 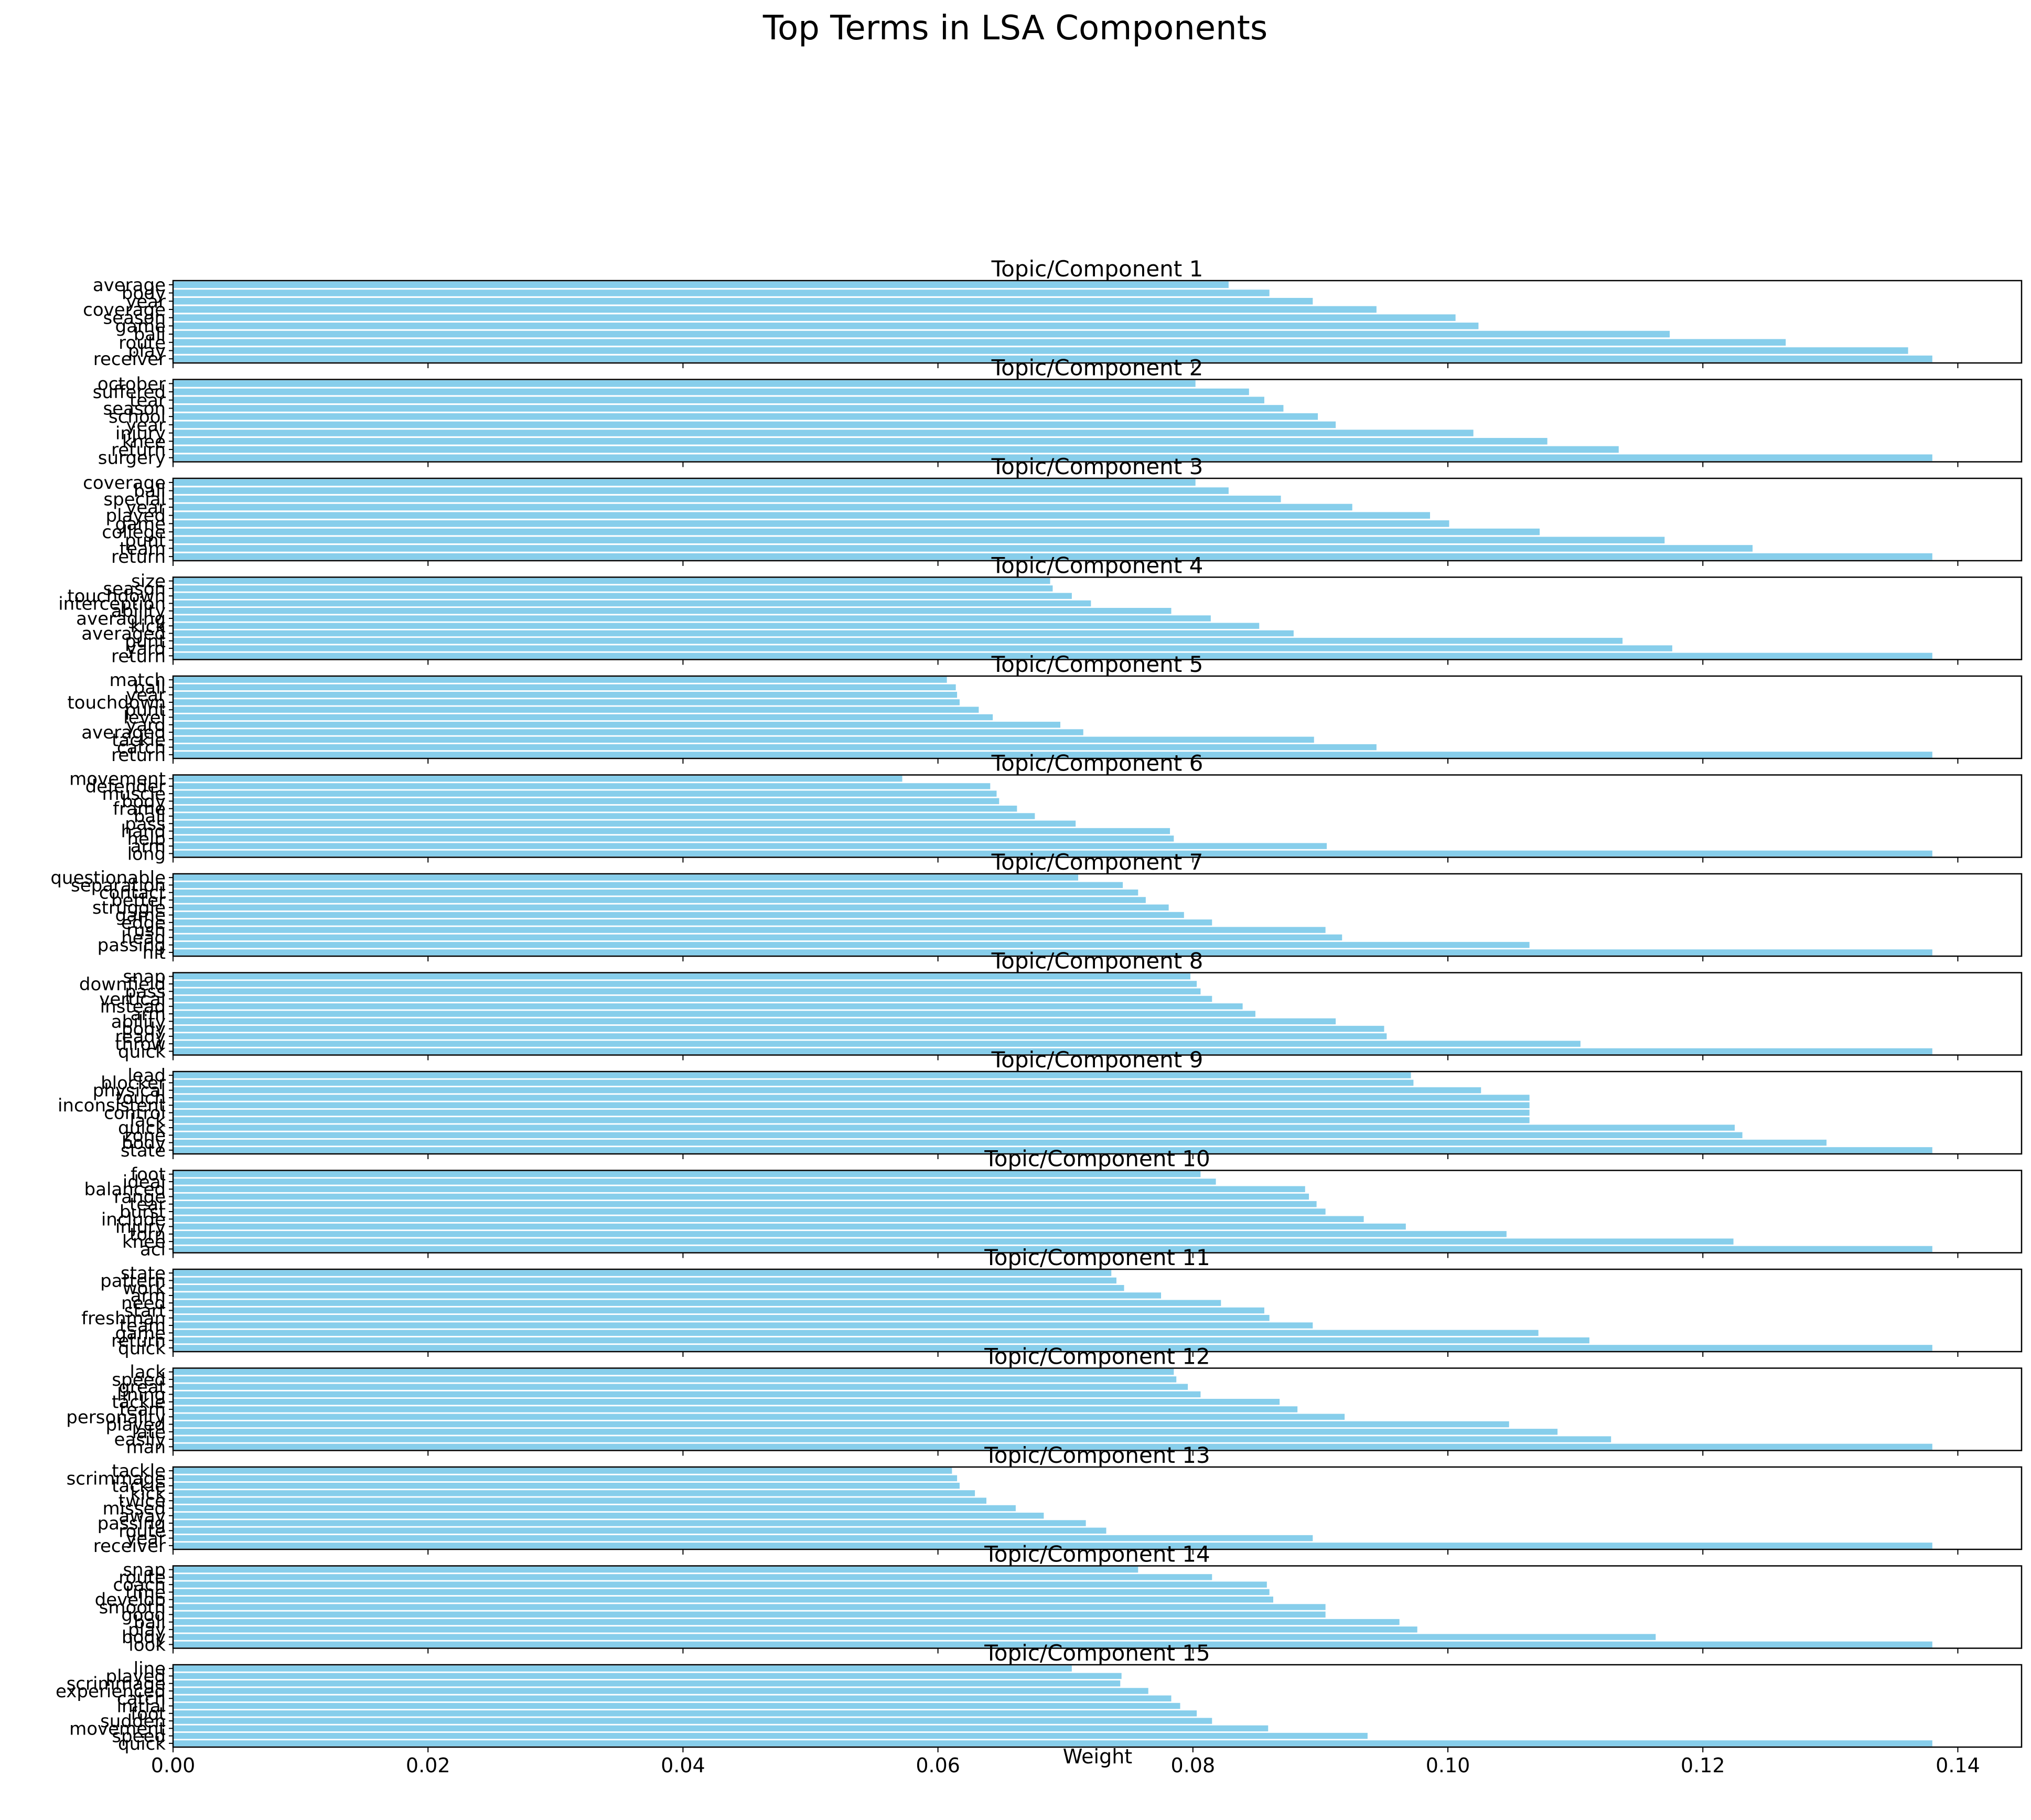 What do you see at coordinates (146, 1447) in the screenshot?
I see `y-tick-label: man` at bounding box center [146, 1447].